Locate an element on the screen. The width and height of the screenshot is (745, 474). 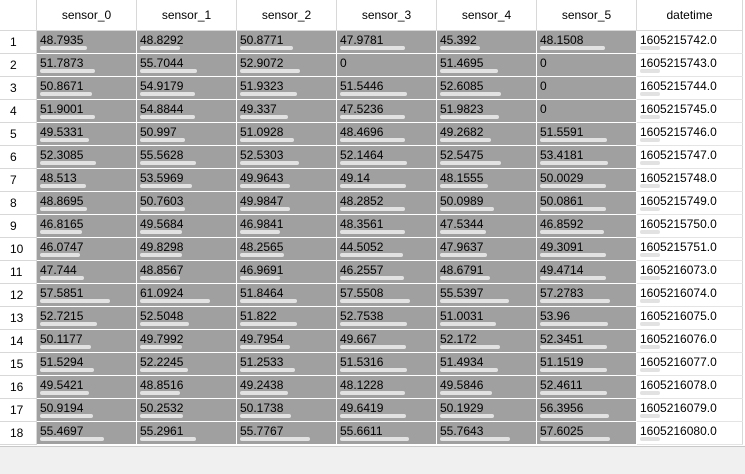
table-cell: 48.3561 is located at coordinates (386, 226).